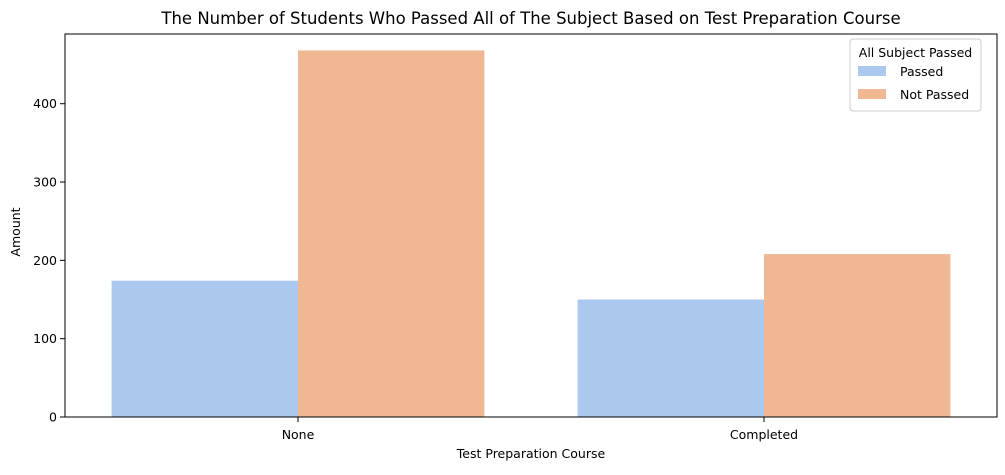  I want to click on x-axis-ticks: None Completed, so click(540, 429).